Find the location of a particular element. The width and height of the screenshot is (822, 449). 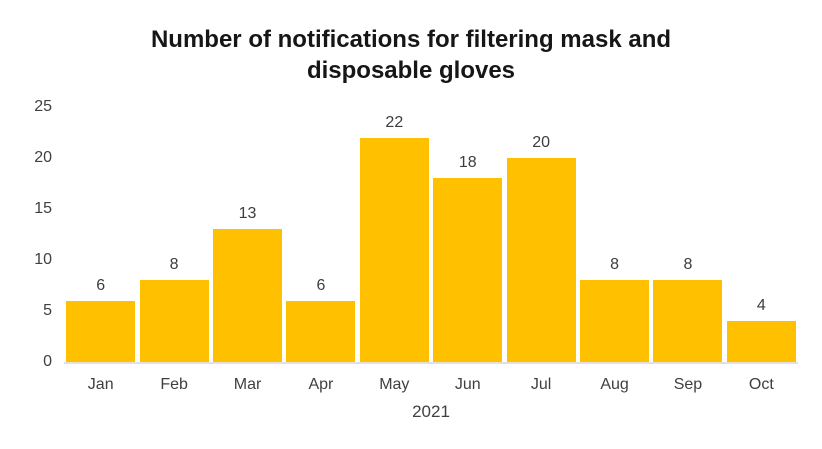

bar-column: 20 is located at coordinates (540, 234).